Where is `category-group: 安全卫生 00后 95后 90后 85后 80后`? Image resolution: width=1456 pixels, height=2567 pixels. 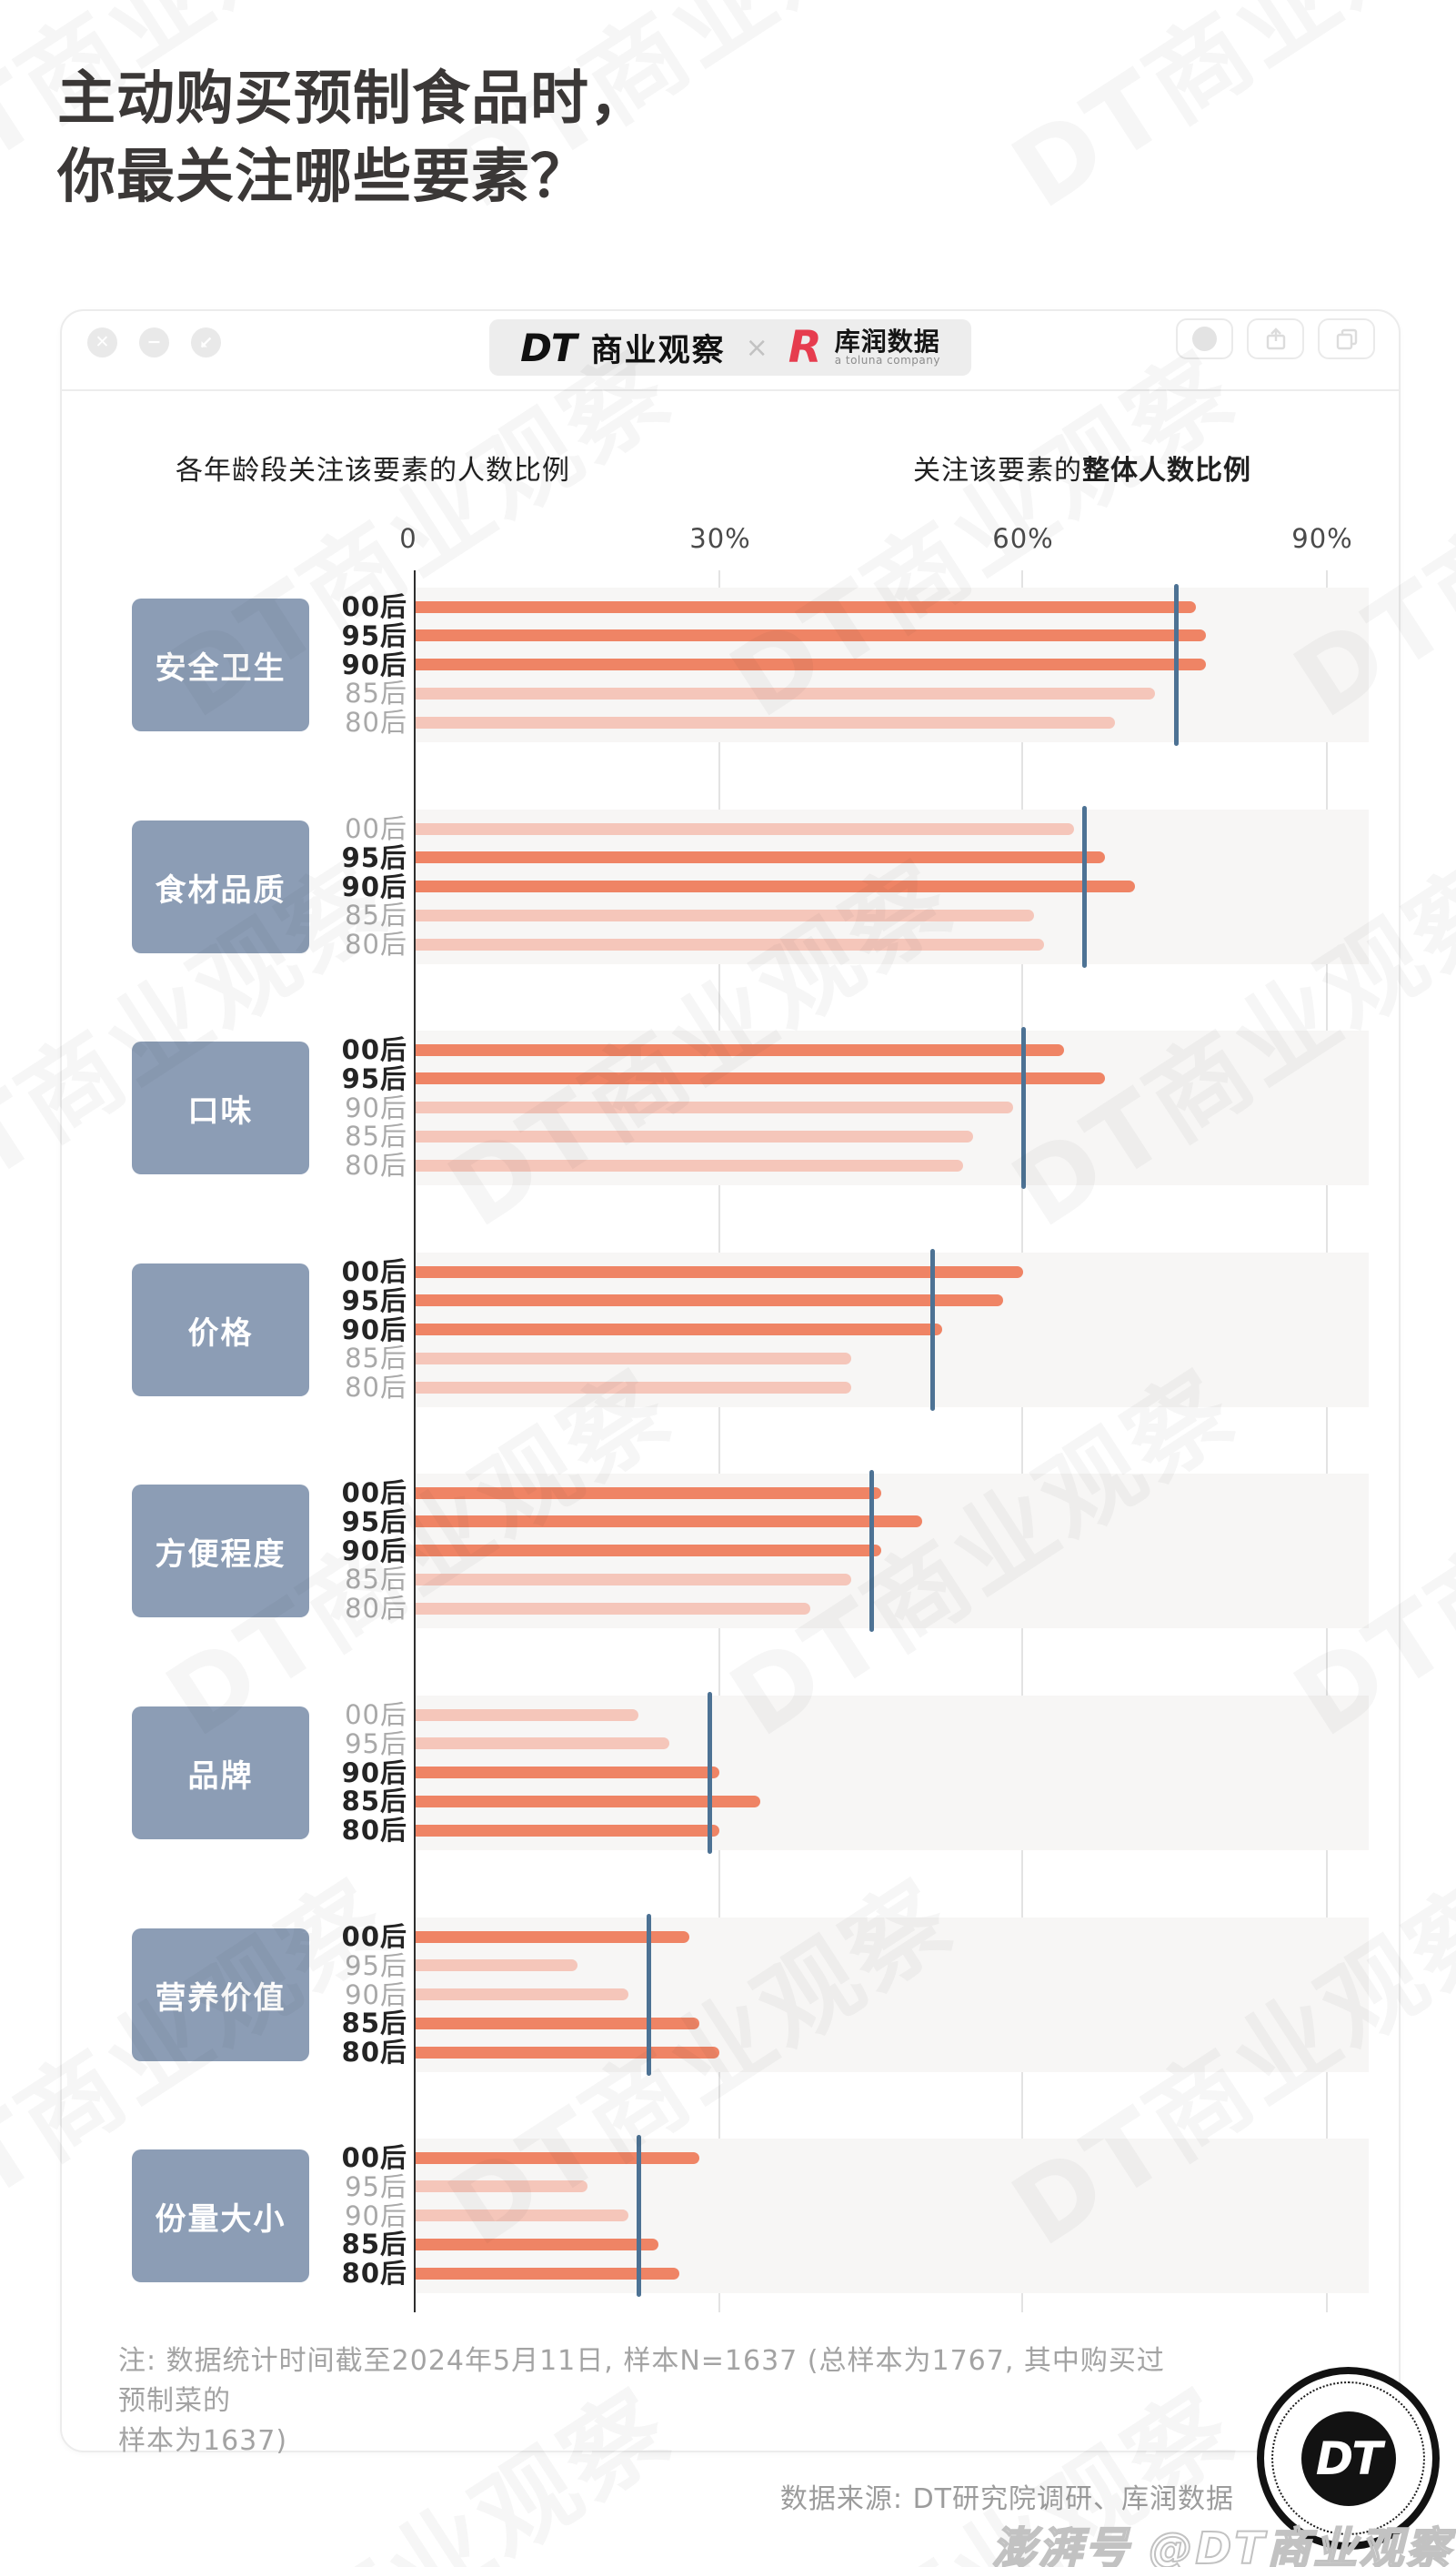 category-group: 安全卫生 00后 95后 90后 85后 80后 is located at coordinates (730, 665).